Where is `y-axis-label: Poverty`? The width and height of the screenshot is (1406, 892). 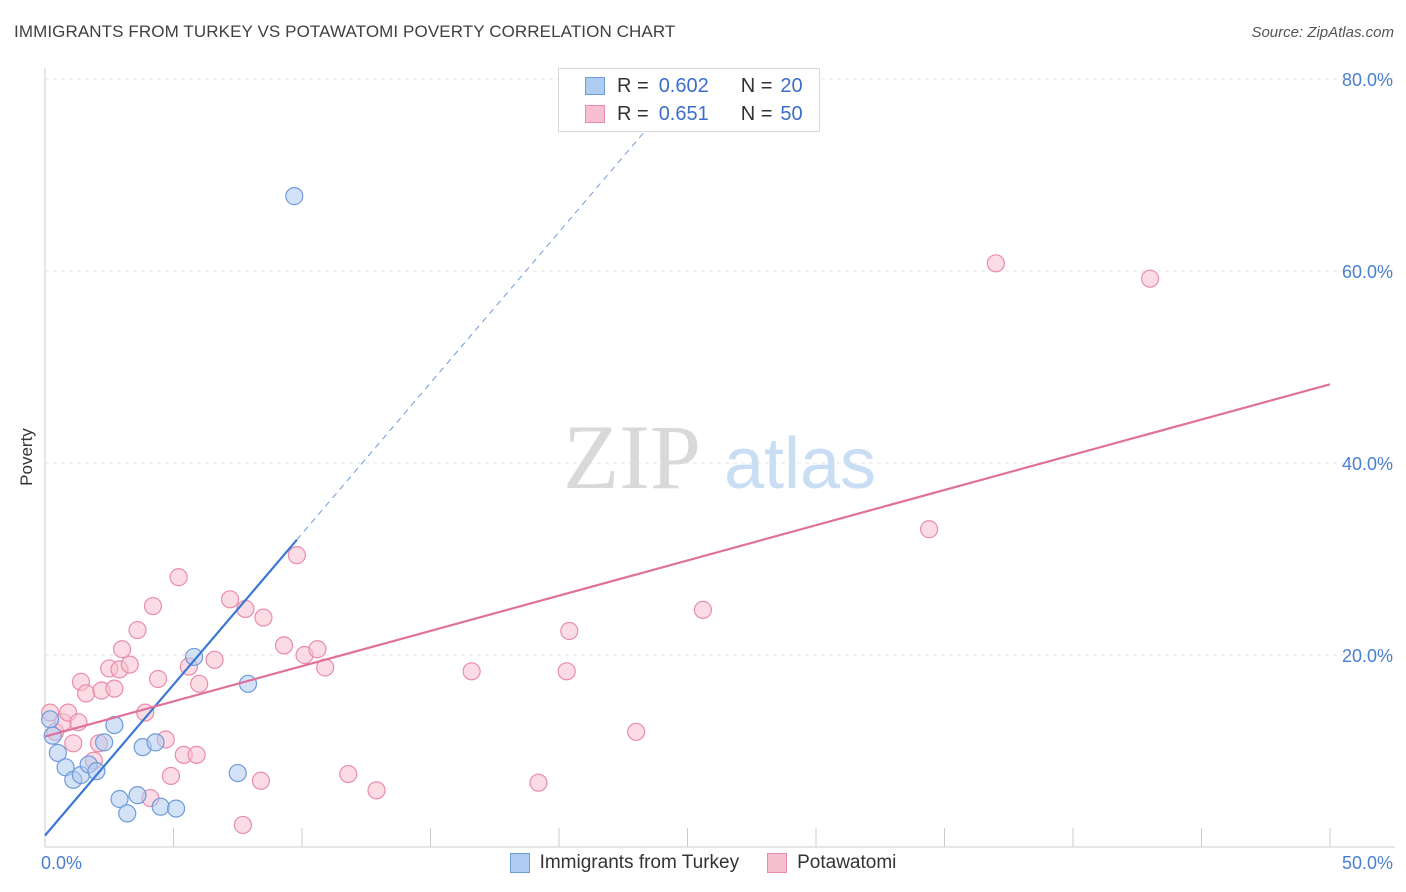 y-axis-label: Poverty is located at coordinates (26, 457).